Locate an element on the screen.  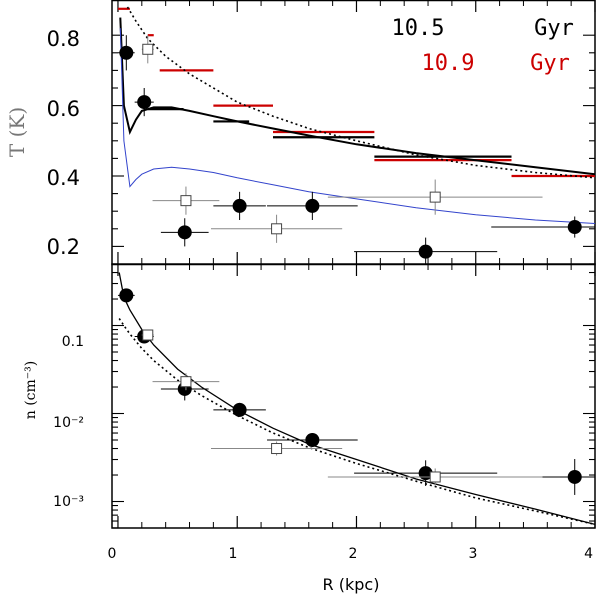
xtick-label: 3 is located at coordinates (473, 554).